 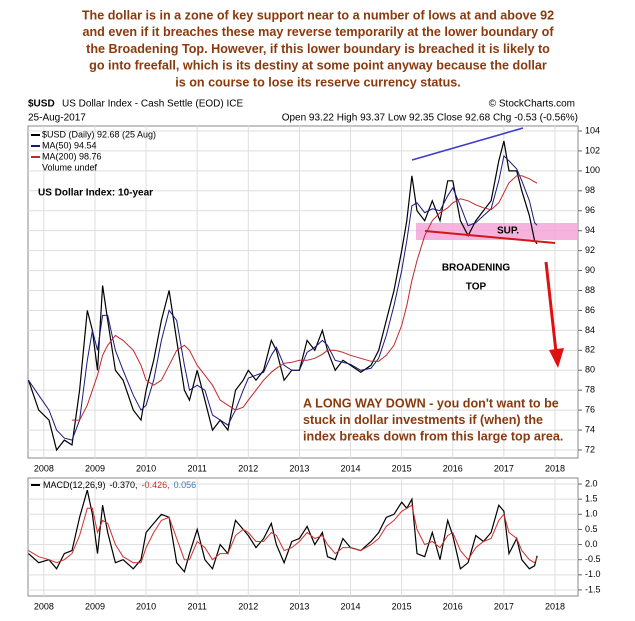 I want to click on y-tick-label: -1.0, so click(x=593, y=574).